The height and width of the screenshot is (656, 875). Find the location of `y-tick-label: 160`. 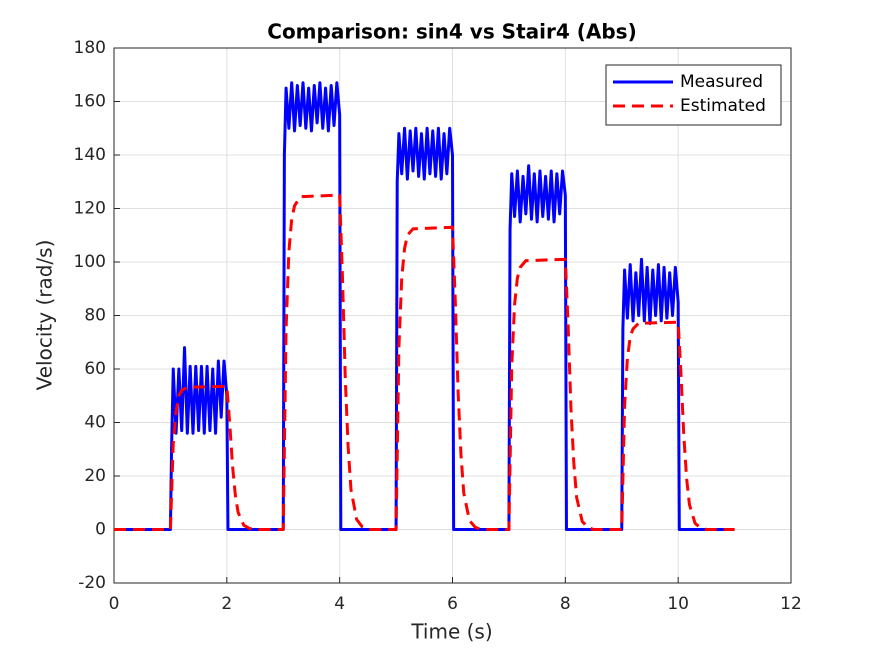

y-tick-label: 160 is located at coordinates (90, 102).